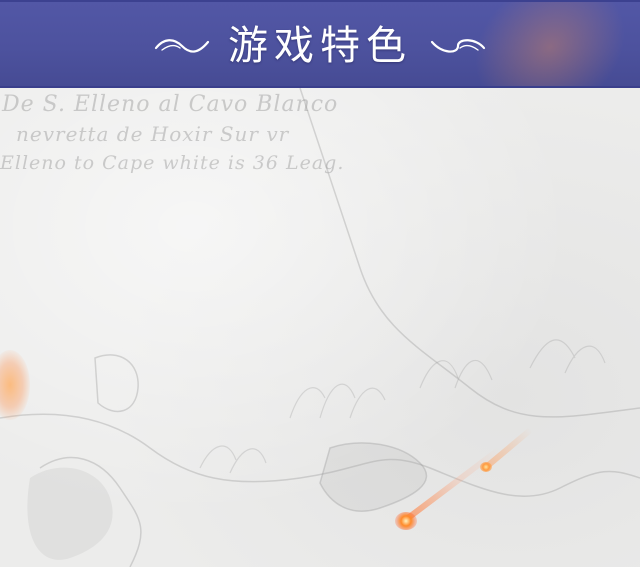 The width and height of the screenshot is (640, 567). Describe the element at coordinates (458, 46) in the screenshot. I see `swash-ornament-right-icon` at that location.